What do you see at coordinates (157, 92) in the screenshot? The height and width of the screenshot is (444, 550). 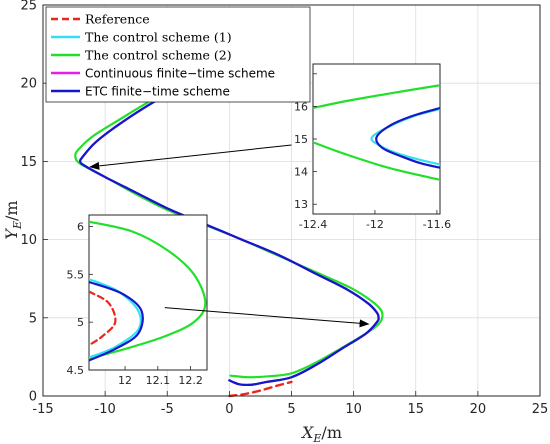 I see `legend-label: ETC finite−time scheme` at bounding box center [157, 92].